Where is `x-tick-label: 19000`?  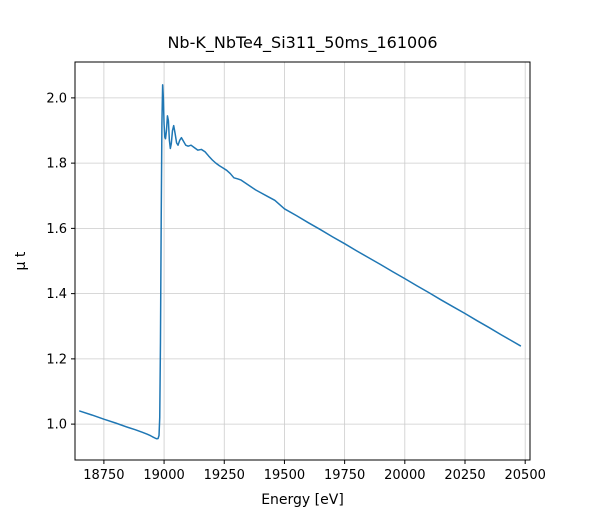
x-tick-label: 19000 is located at coordinates (163, 475).